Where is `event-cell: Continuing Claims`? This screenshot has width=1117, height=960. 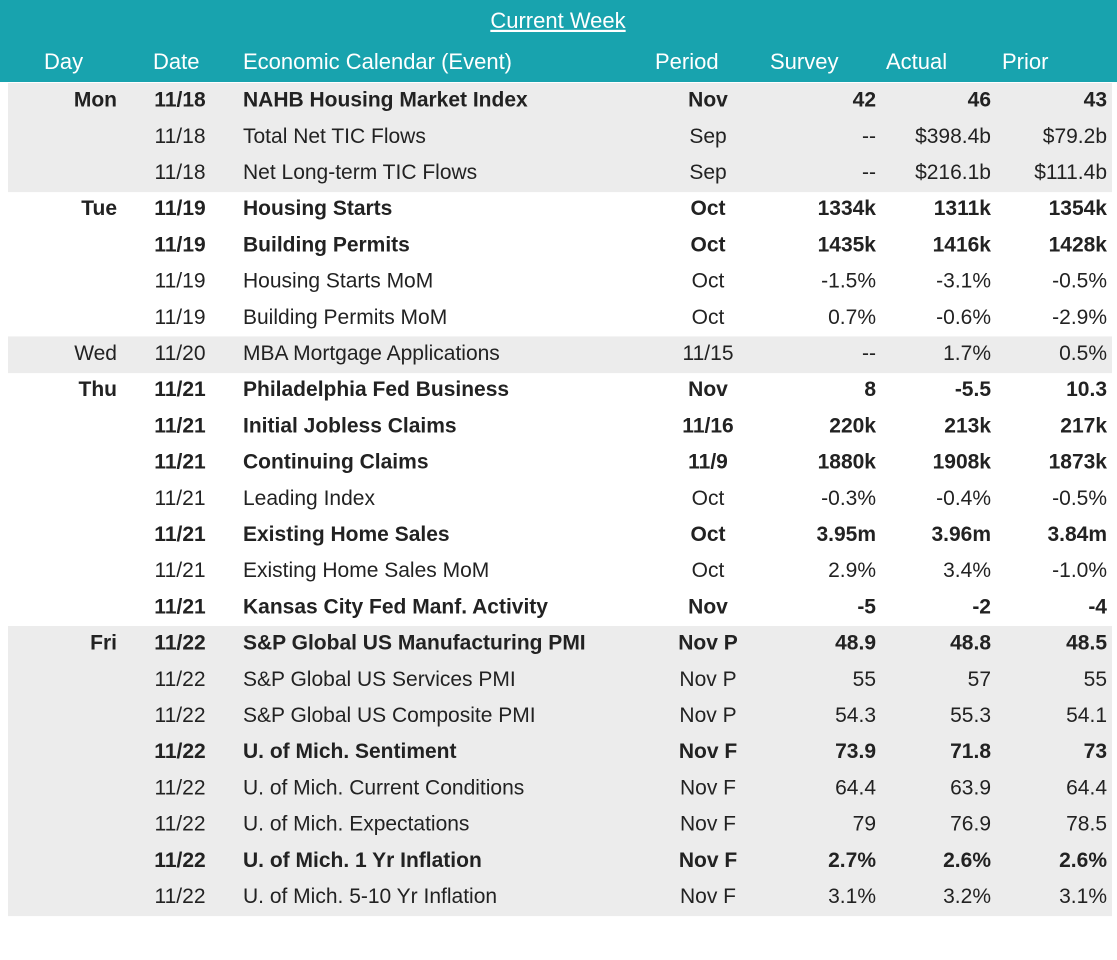
event-cell: Continuing Claims is located at coordinates (336, 462).